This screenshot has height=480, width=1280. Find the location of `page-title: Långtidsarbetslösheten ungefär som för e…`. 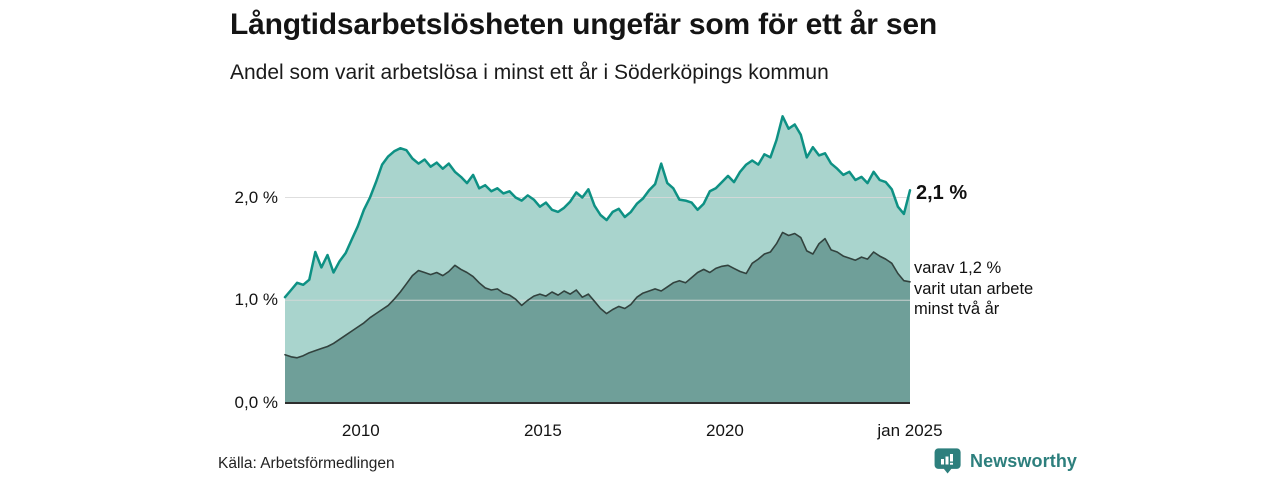

page-title: Långtidsarbetslösheten ungefär som för e… is located at coordinates (584, 24).